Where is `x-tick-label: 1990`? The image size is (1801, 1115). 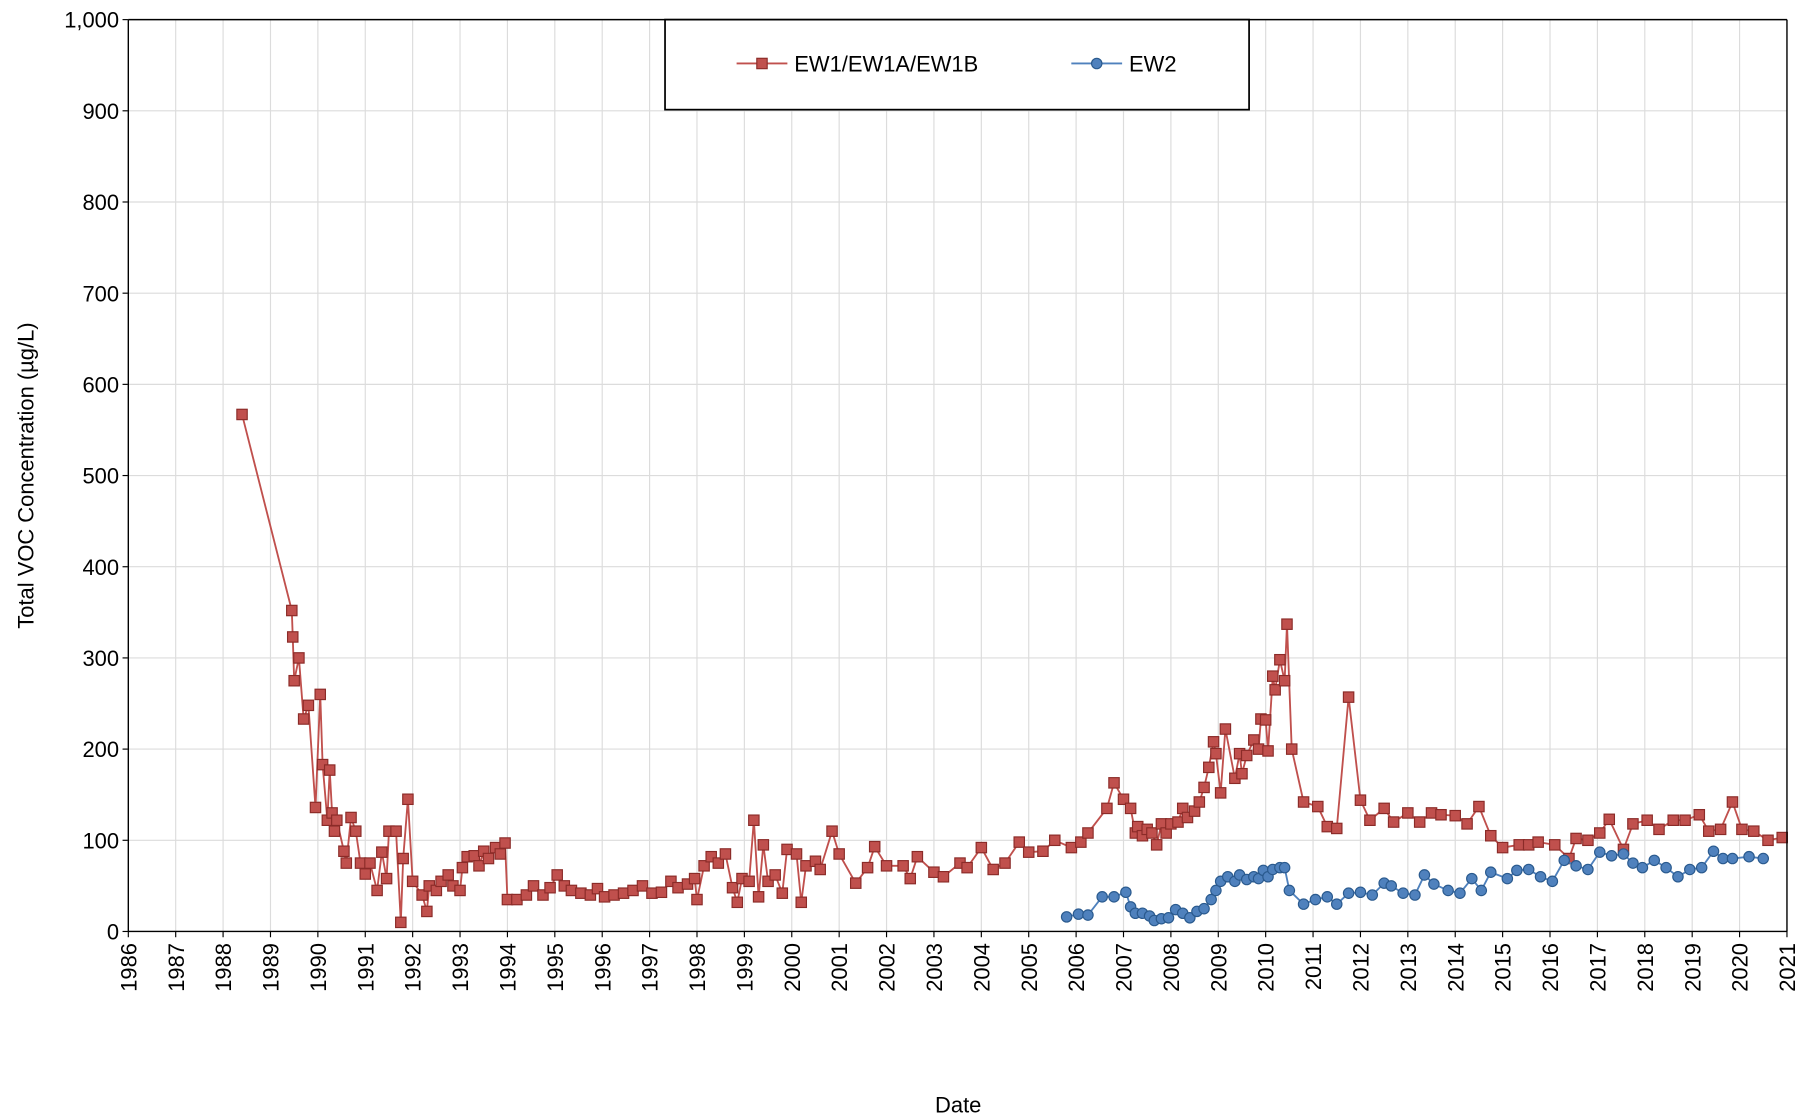 x-tick-label: 1990 is located at coordinates (318, 967).